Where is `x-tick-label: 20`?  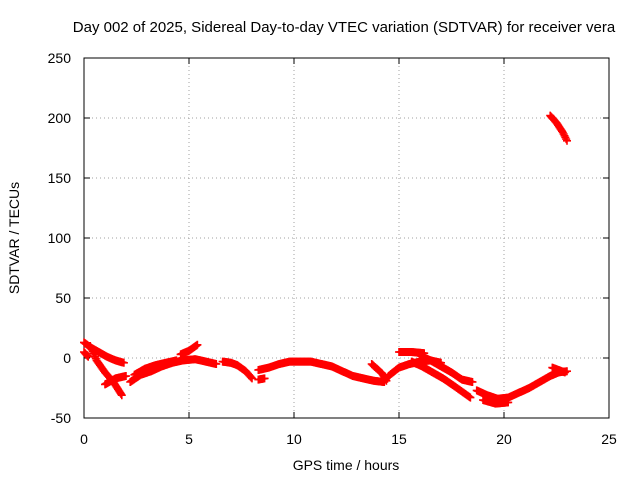 x-tick-label: 20 is located at coordinates (504, 439).